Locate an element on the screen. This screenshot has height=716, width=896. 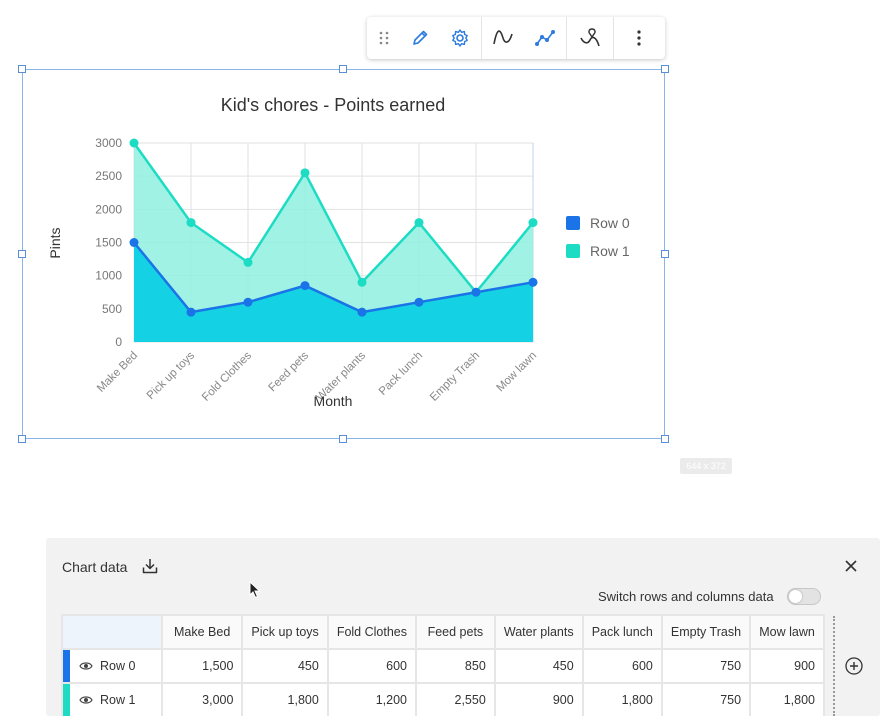
column-header: Pack lunch is located at coordinates (622, 632).